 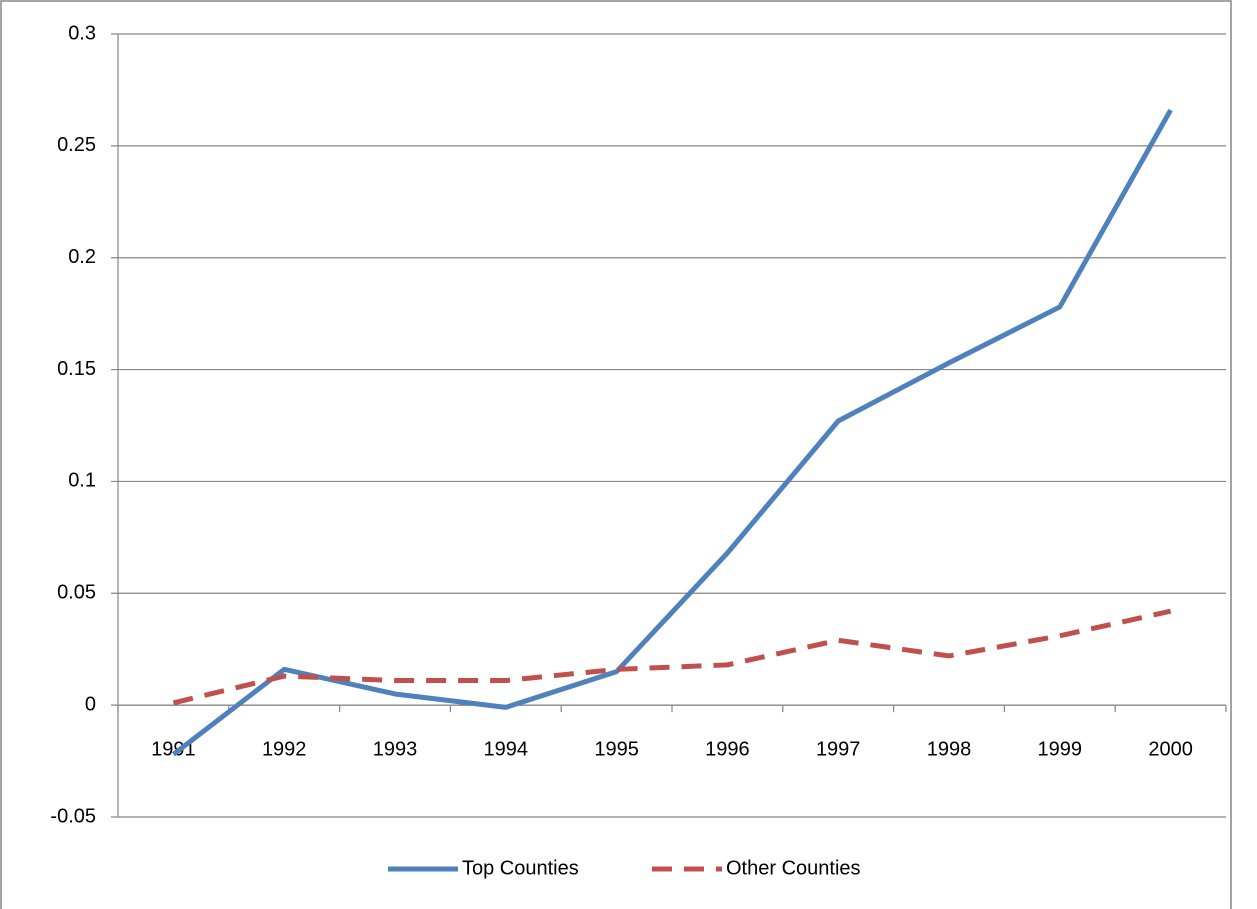 I want to click on x-tick-label: 1998, so click(x=949, y=749).